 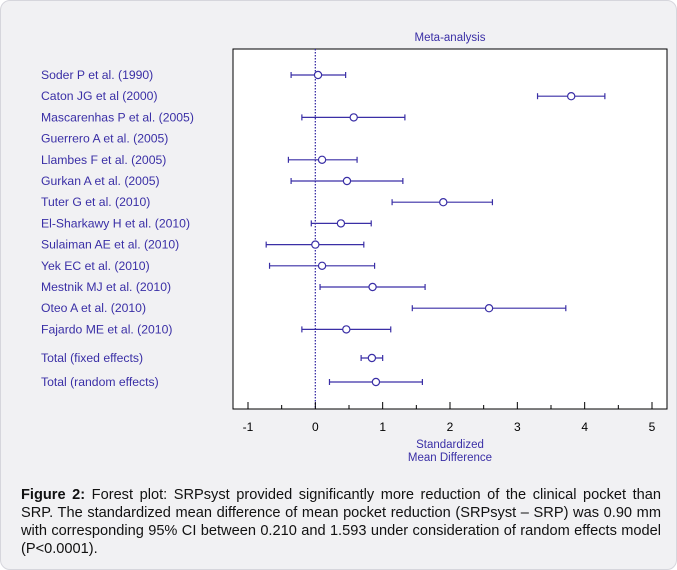 I want to click on x-tick-label: 2, so click(x=450, y=427).